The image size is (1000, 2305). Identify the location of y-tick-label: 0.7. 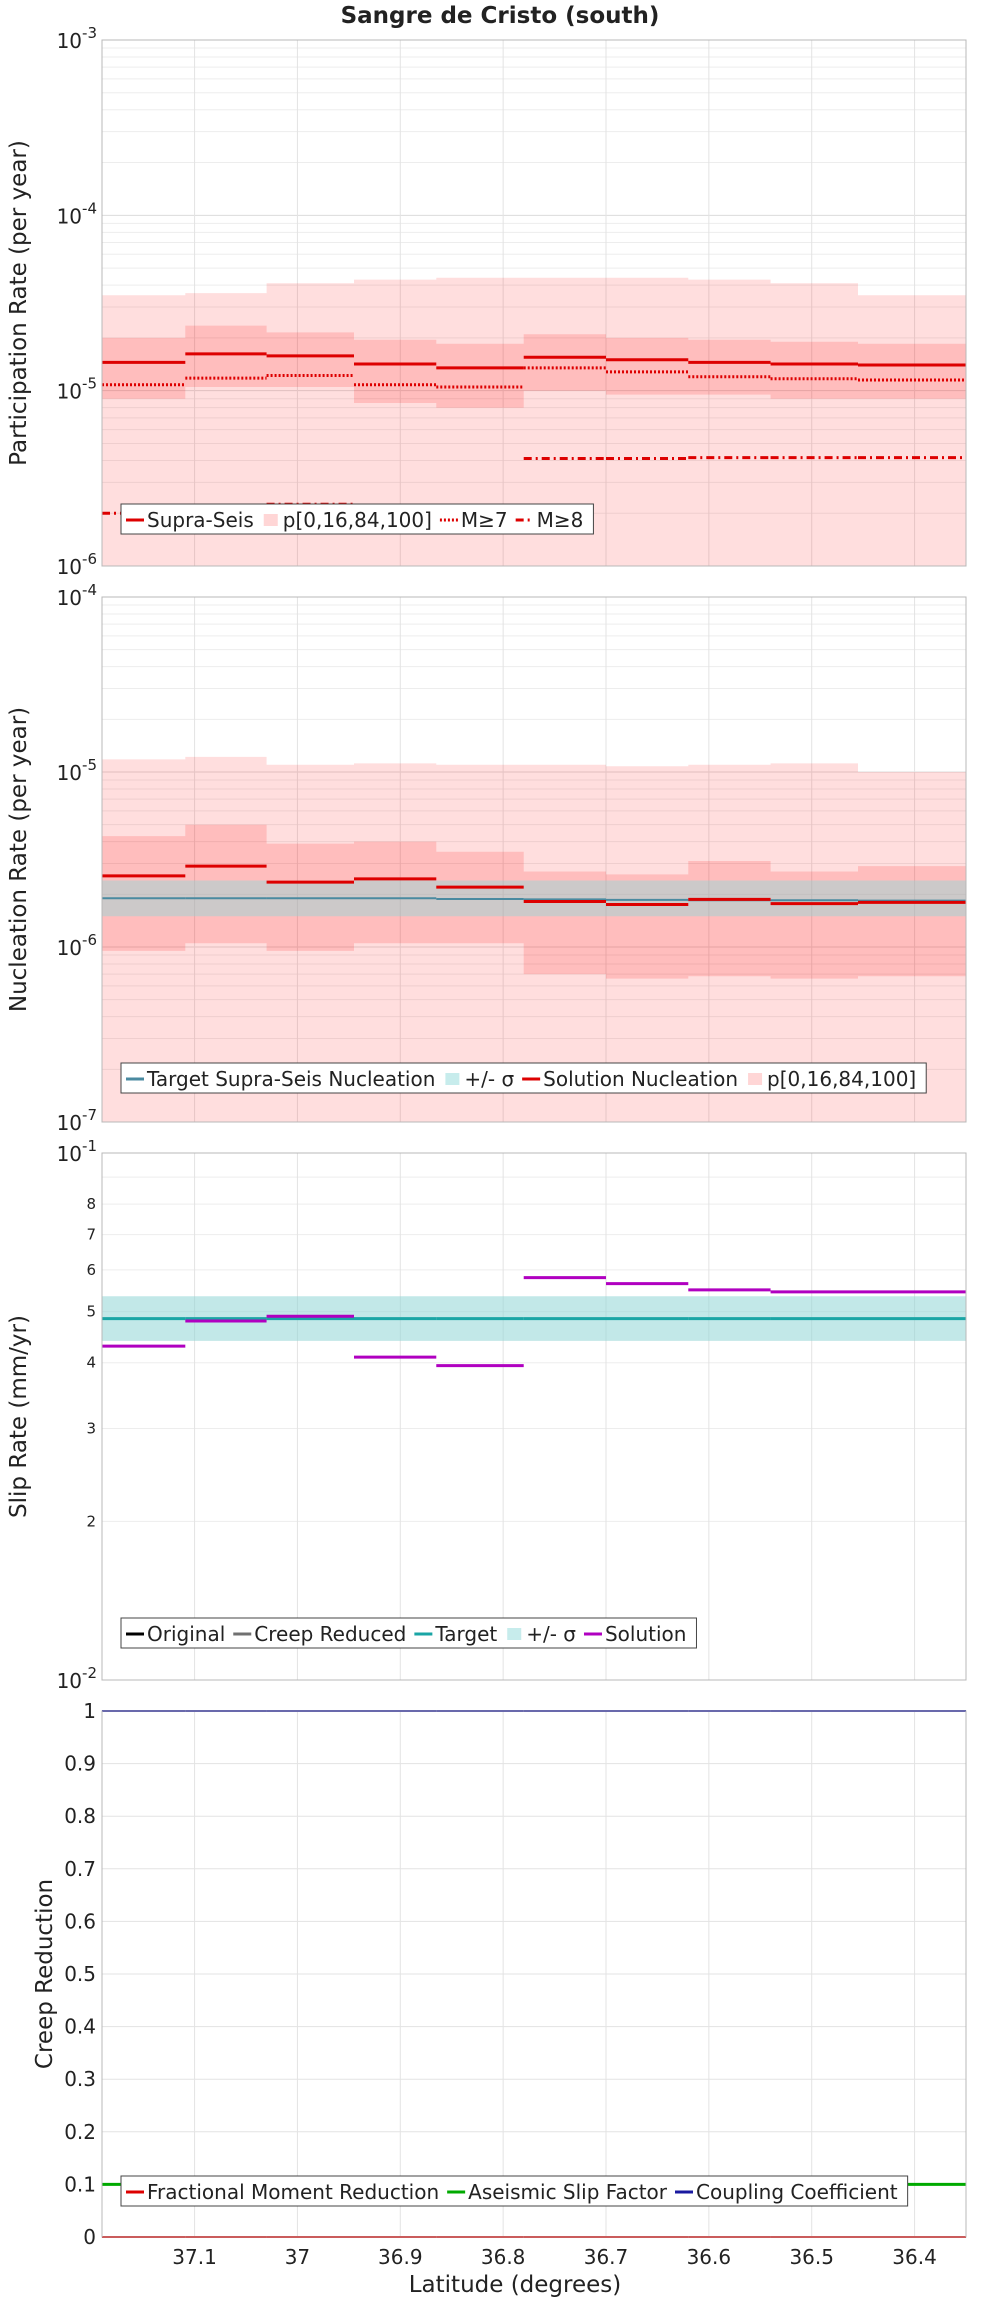
(80, 1869).